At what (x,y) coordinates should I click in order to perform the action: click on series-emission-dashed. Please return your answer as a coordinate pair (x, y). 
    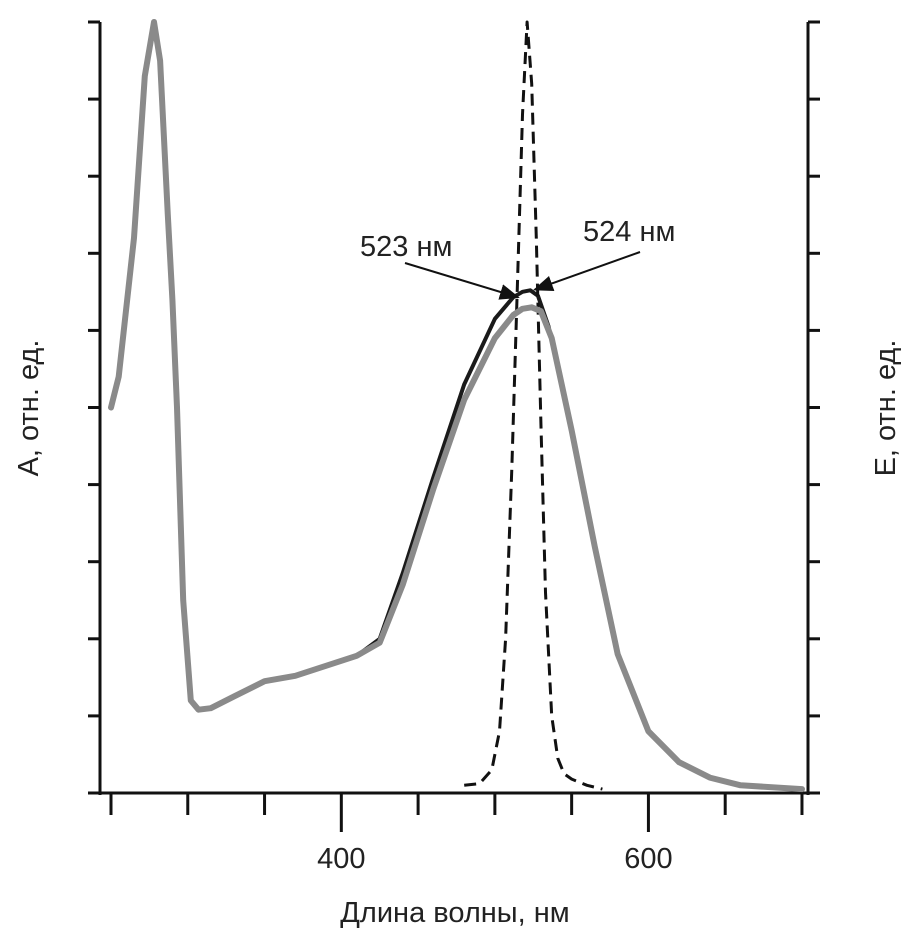
    Looking at the image, I should click on (533, 405).